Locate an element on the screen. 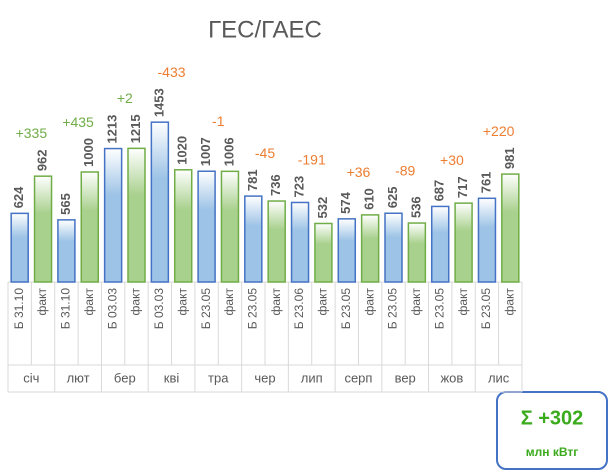 The width and height of the screenshot is (612, 472). value-label: 717 is located at coordinates (462, 187).